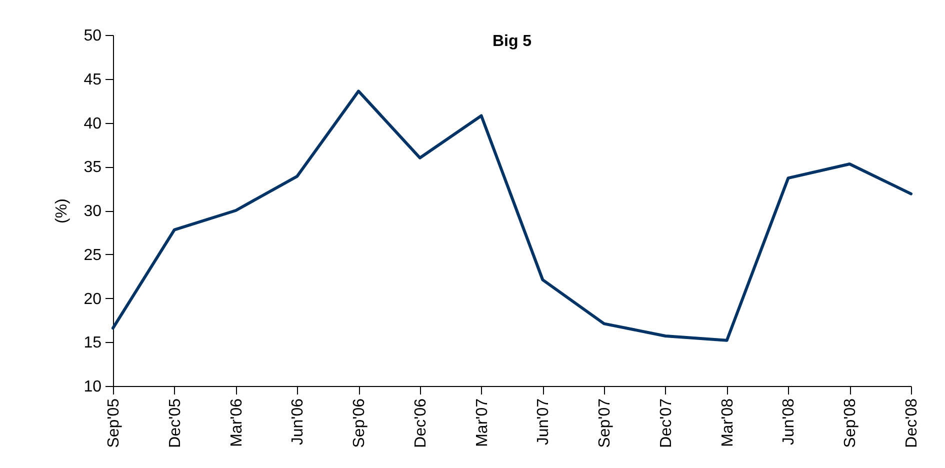 The height and width of the screenshot is (468, 945). Describe the element at coordinates (543, 422) in the screenshot. I see `x-tick-label: Jun'07` at that location.